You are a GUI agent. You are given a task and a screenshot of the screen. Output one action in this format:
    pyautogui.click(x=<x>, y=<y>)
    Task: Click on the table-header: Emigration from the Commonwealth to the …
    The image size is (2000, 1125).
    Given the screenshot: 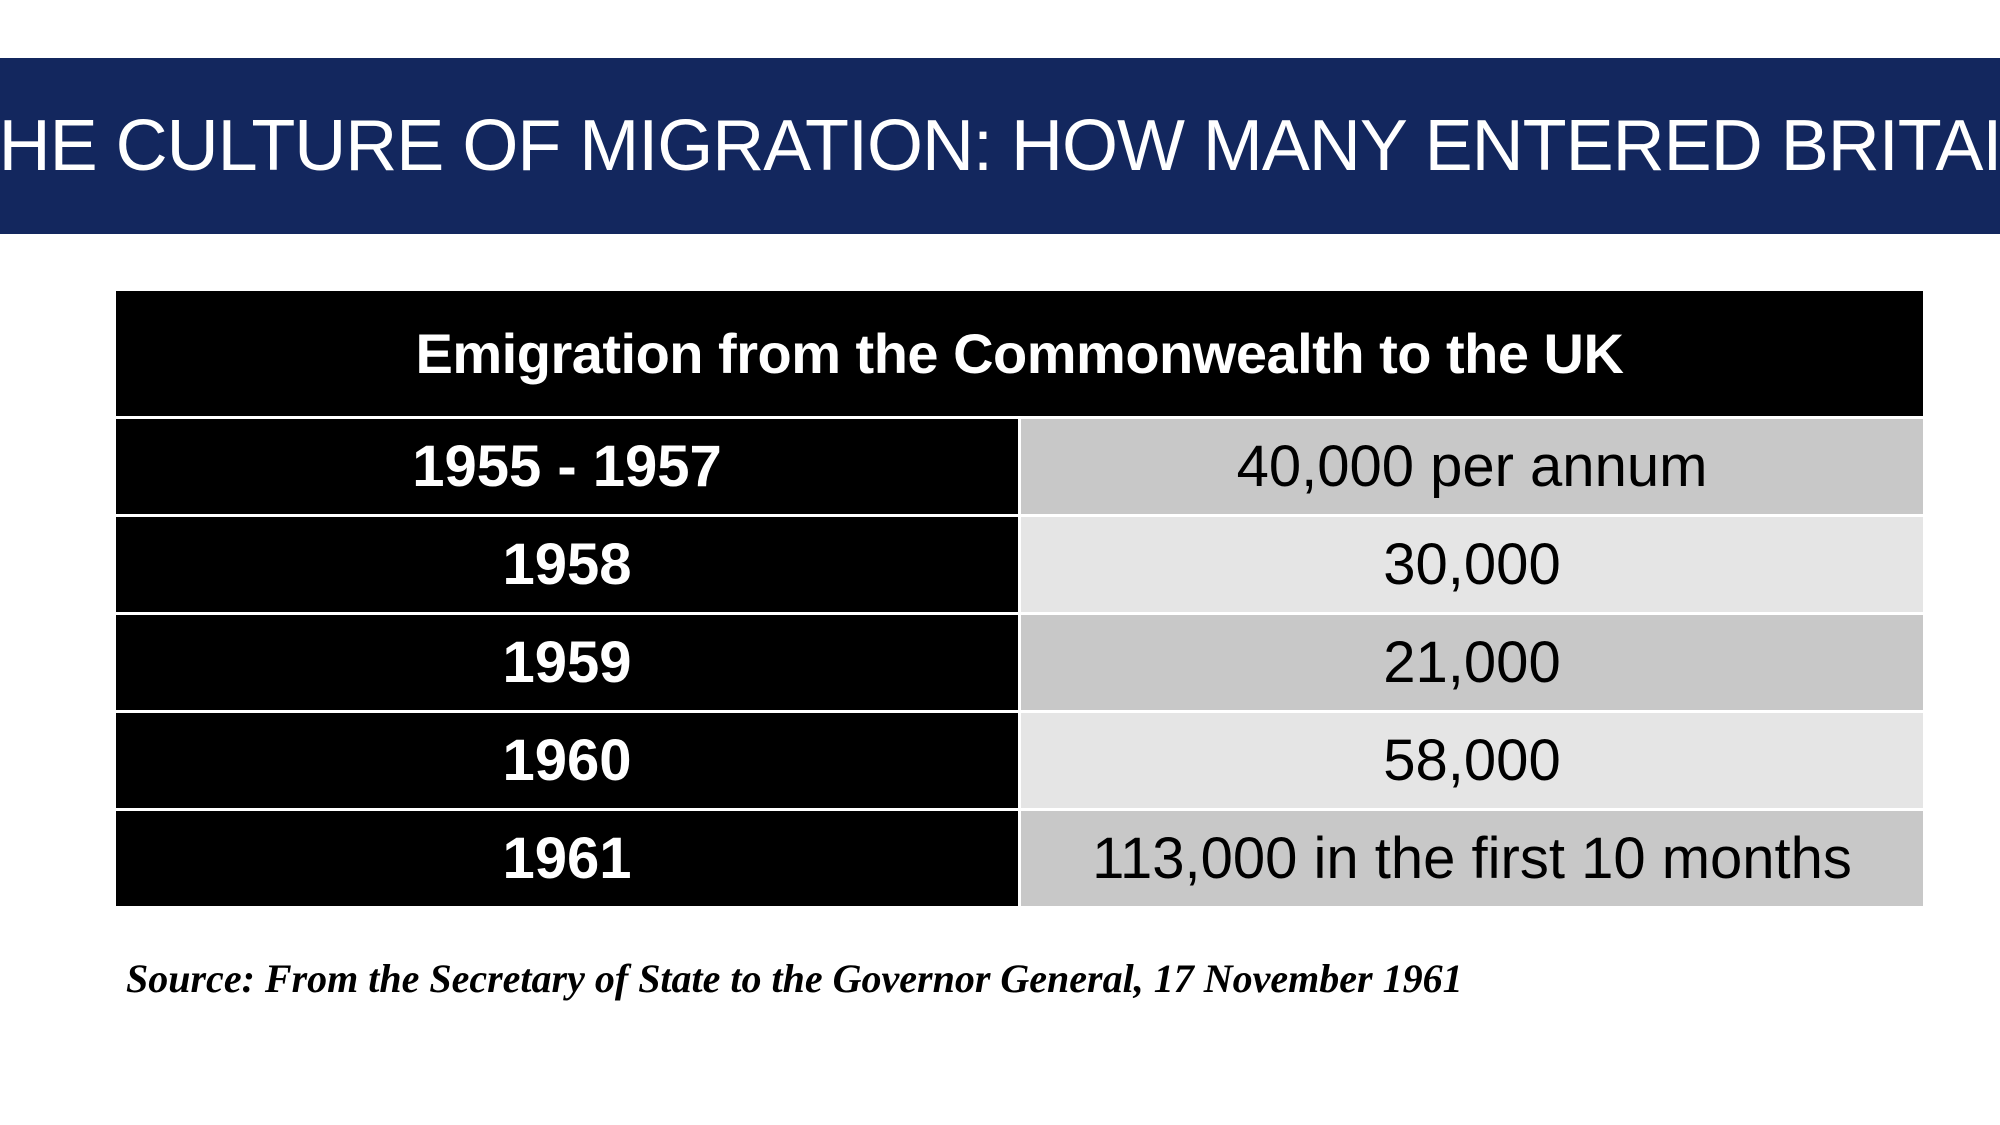 What is the action you would take?
    pyautogui.click(x=1019, y=353)
    